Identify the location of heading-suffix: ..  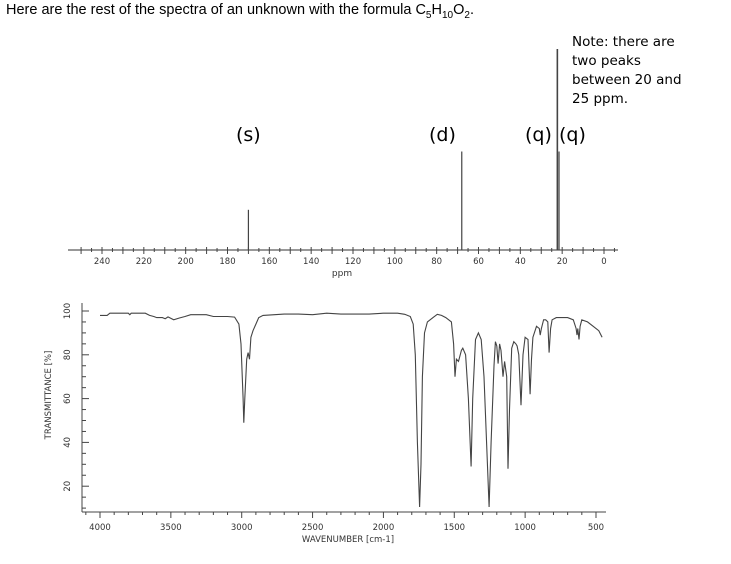
(471, 10).